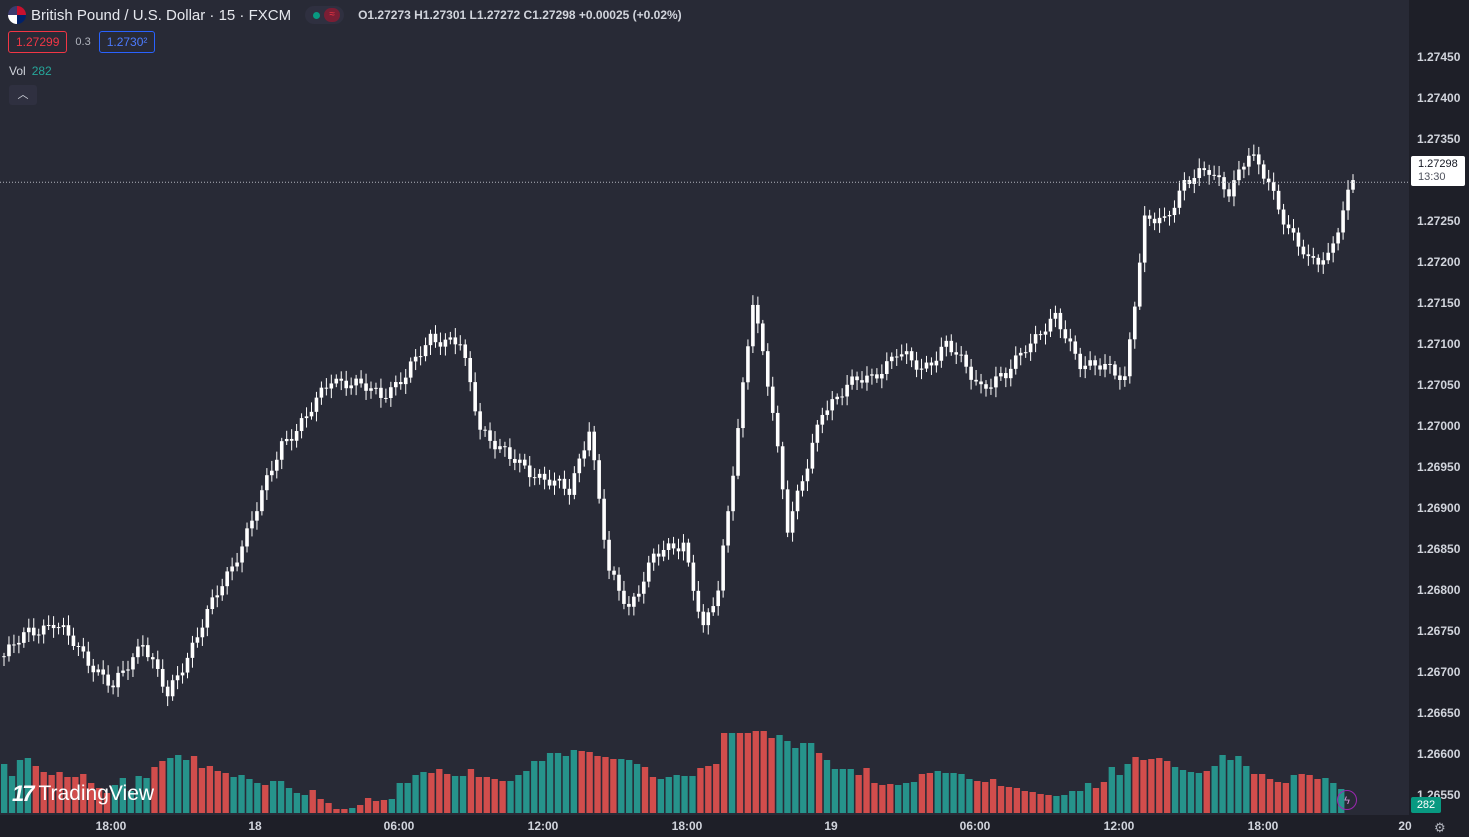 The width and height of the screenshot is (1469, 837). I want to click on settings-gear-icon: ⚙, so click(1440, 827).